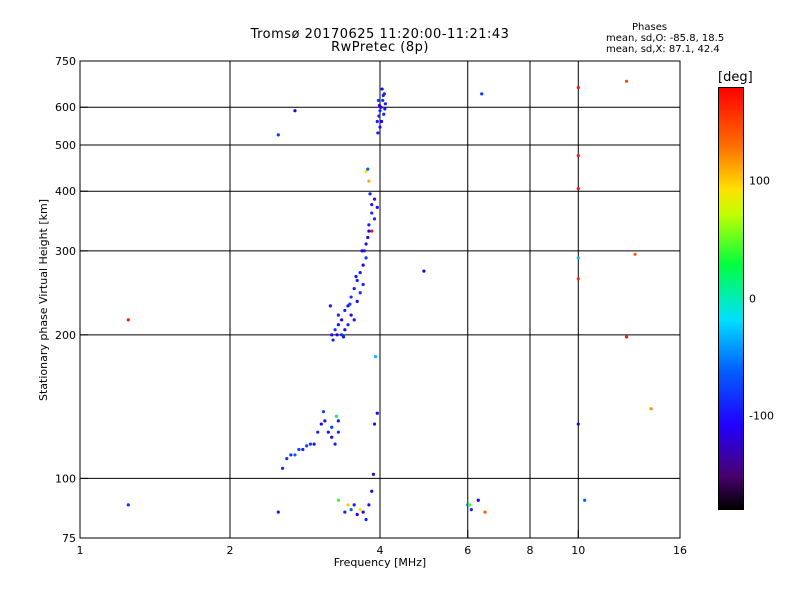 Image resolution: width=800 pixels, height=600 pixels. What do you see at coordinates (680, 550) in the screenshot?
I see `x-tick-label-16: 16` at bounding box center [680, 550].